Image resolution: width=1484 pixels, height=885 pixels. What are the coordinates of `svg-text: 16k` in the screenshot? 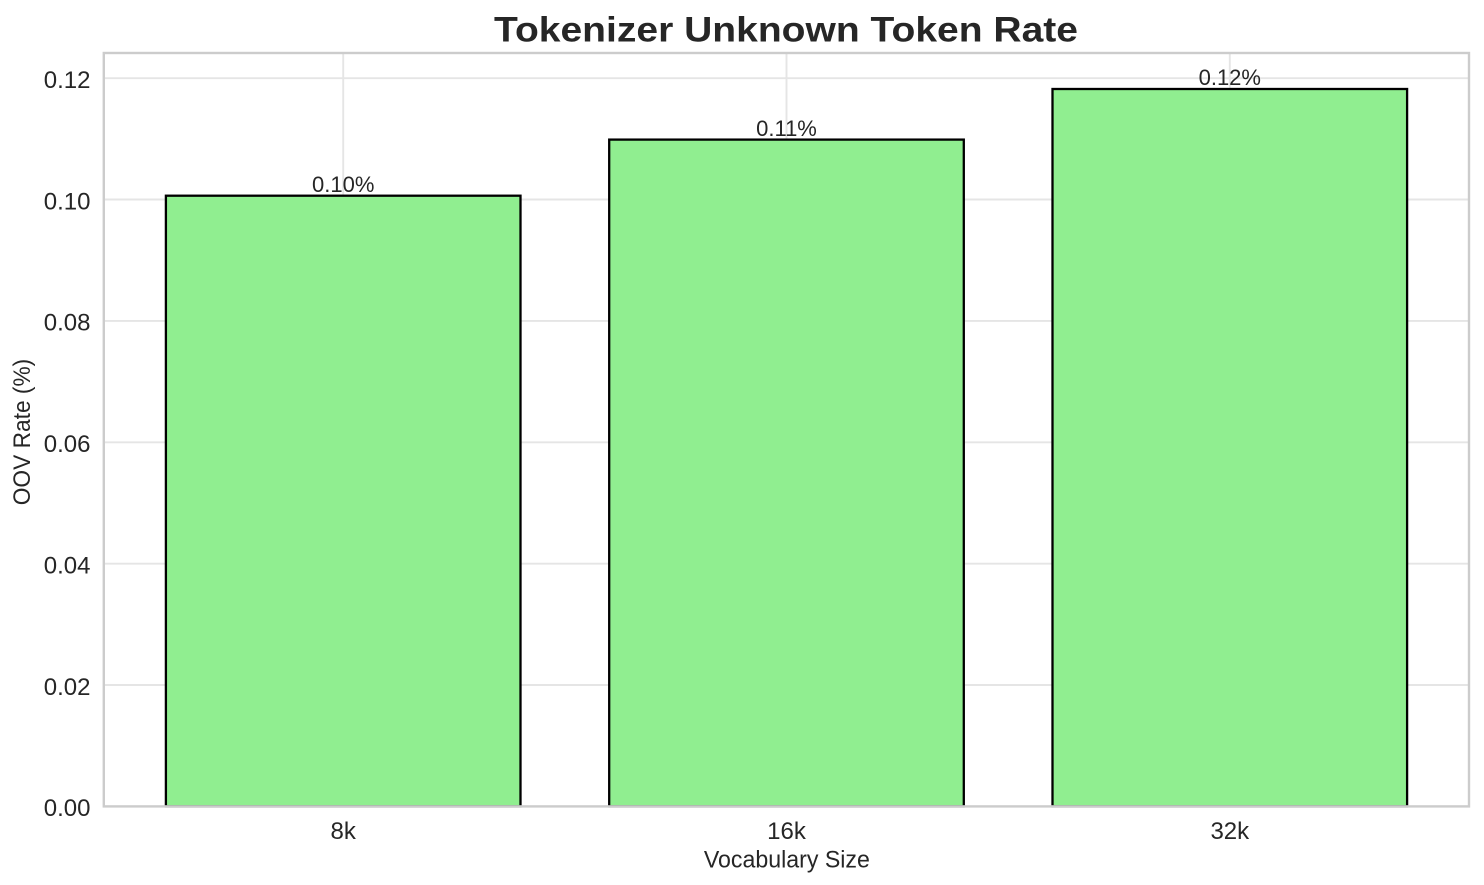 It's located at (787, 831).